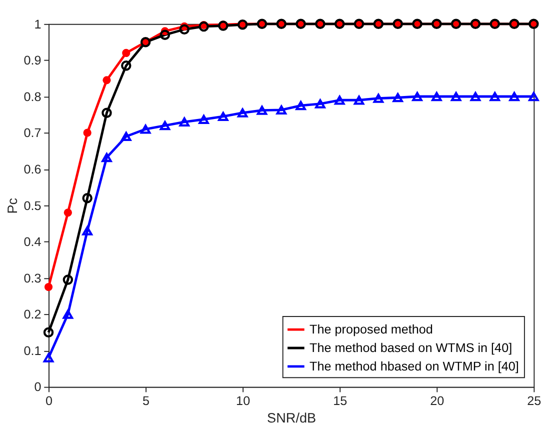  Describe the element at coordinates (411, 347) in the screenshot. I see `legend-label: The method based on WTMS in [40]` at that location.